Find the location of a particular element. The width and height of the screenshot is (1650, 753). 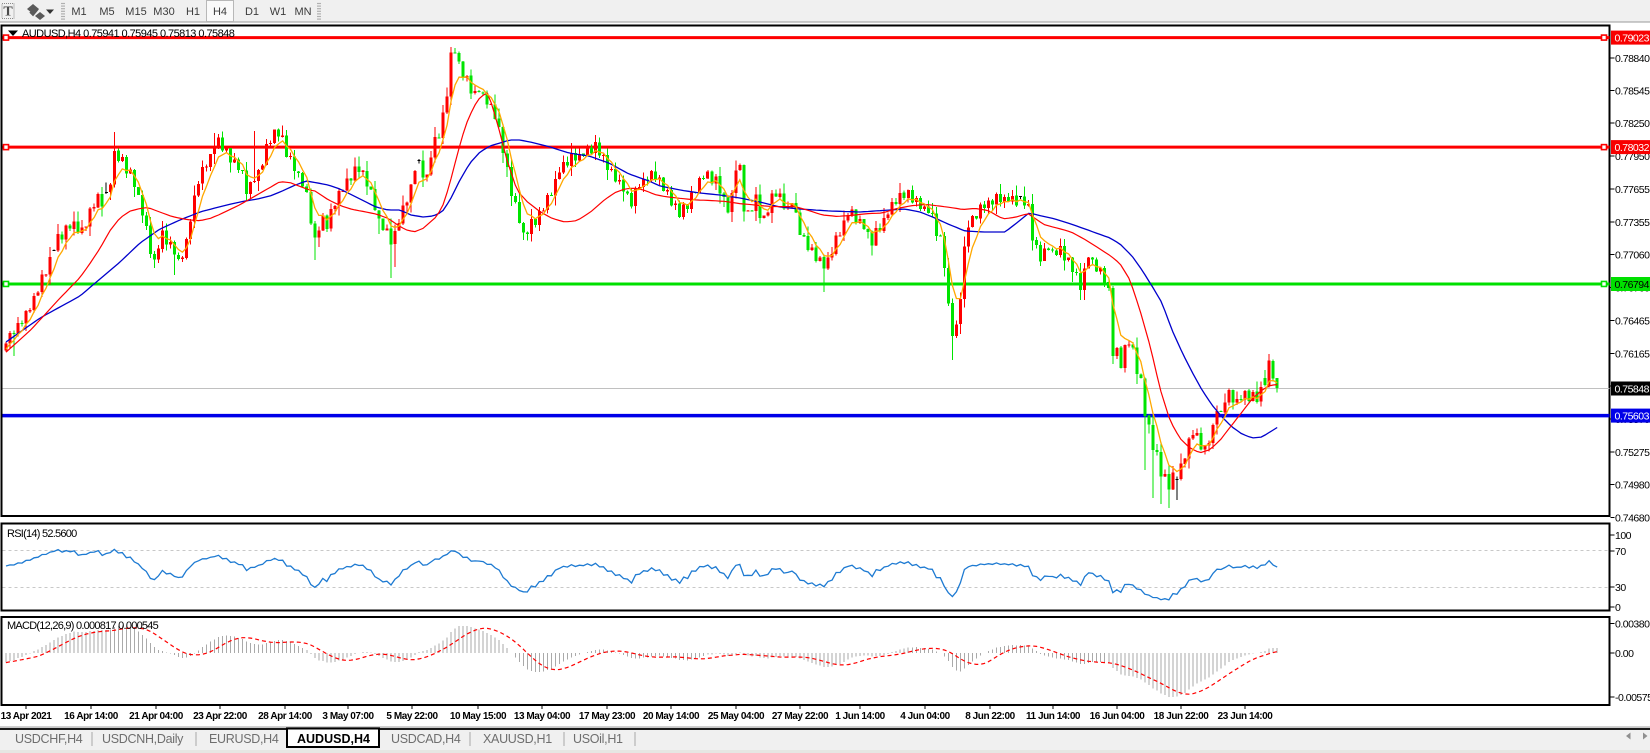

svg-text: 0.78250 is located at coordinates (1632, 124).